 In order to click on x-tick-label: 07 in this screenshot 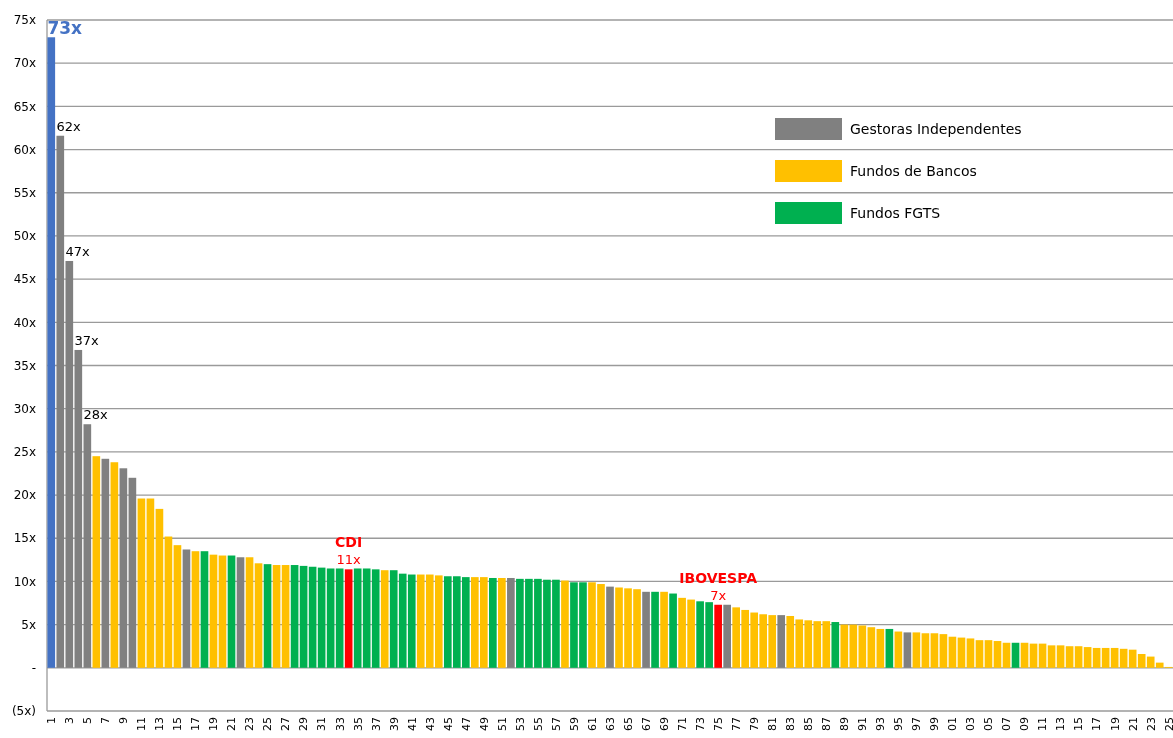, I will do `click(1007, 724)`.